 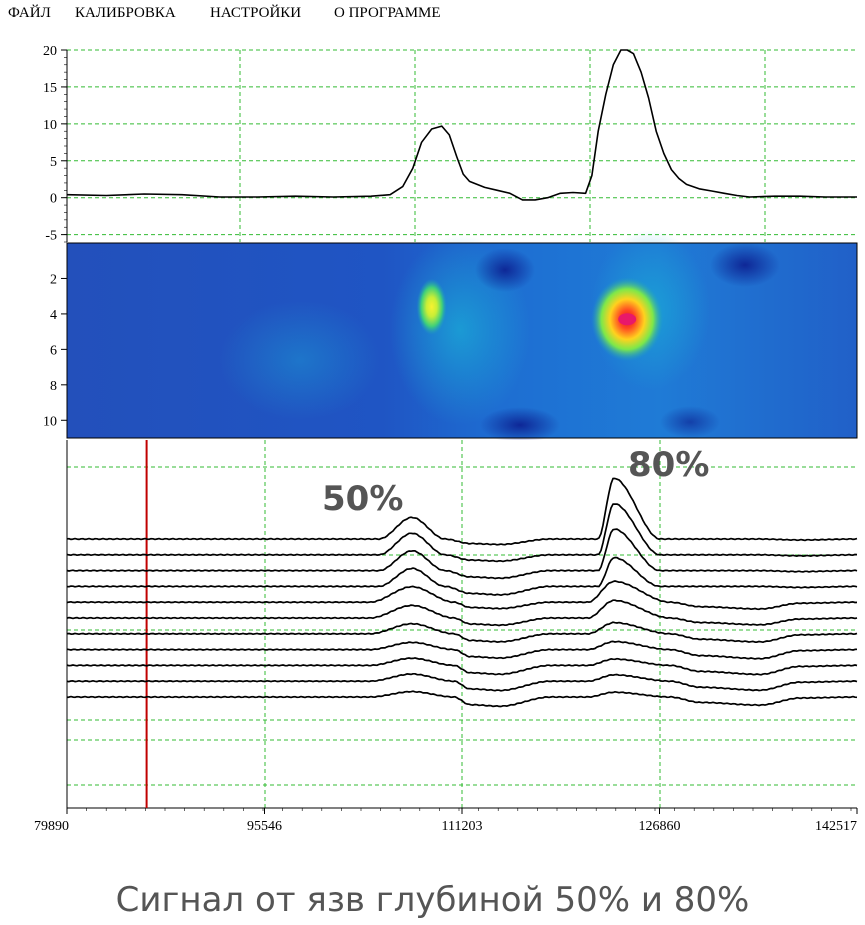 I want to click on heatmap-ytick-label: 2, so click(x=53, y=279).